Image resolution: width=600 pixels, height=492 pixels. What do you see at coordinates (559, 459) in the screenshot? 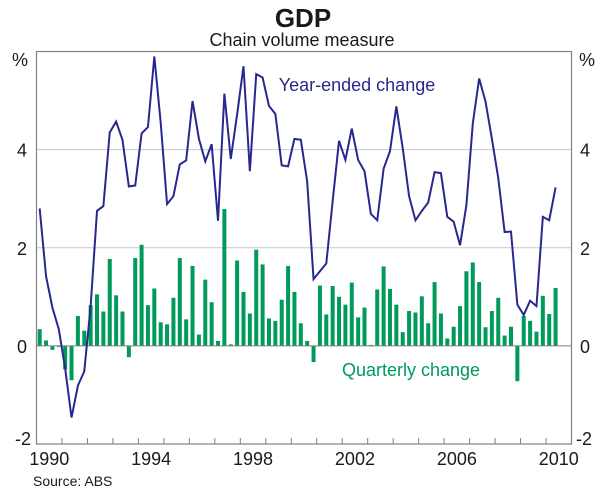
I see `x-tick-label: 2010` at bounding box center [559, 459].